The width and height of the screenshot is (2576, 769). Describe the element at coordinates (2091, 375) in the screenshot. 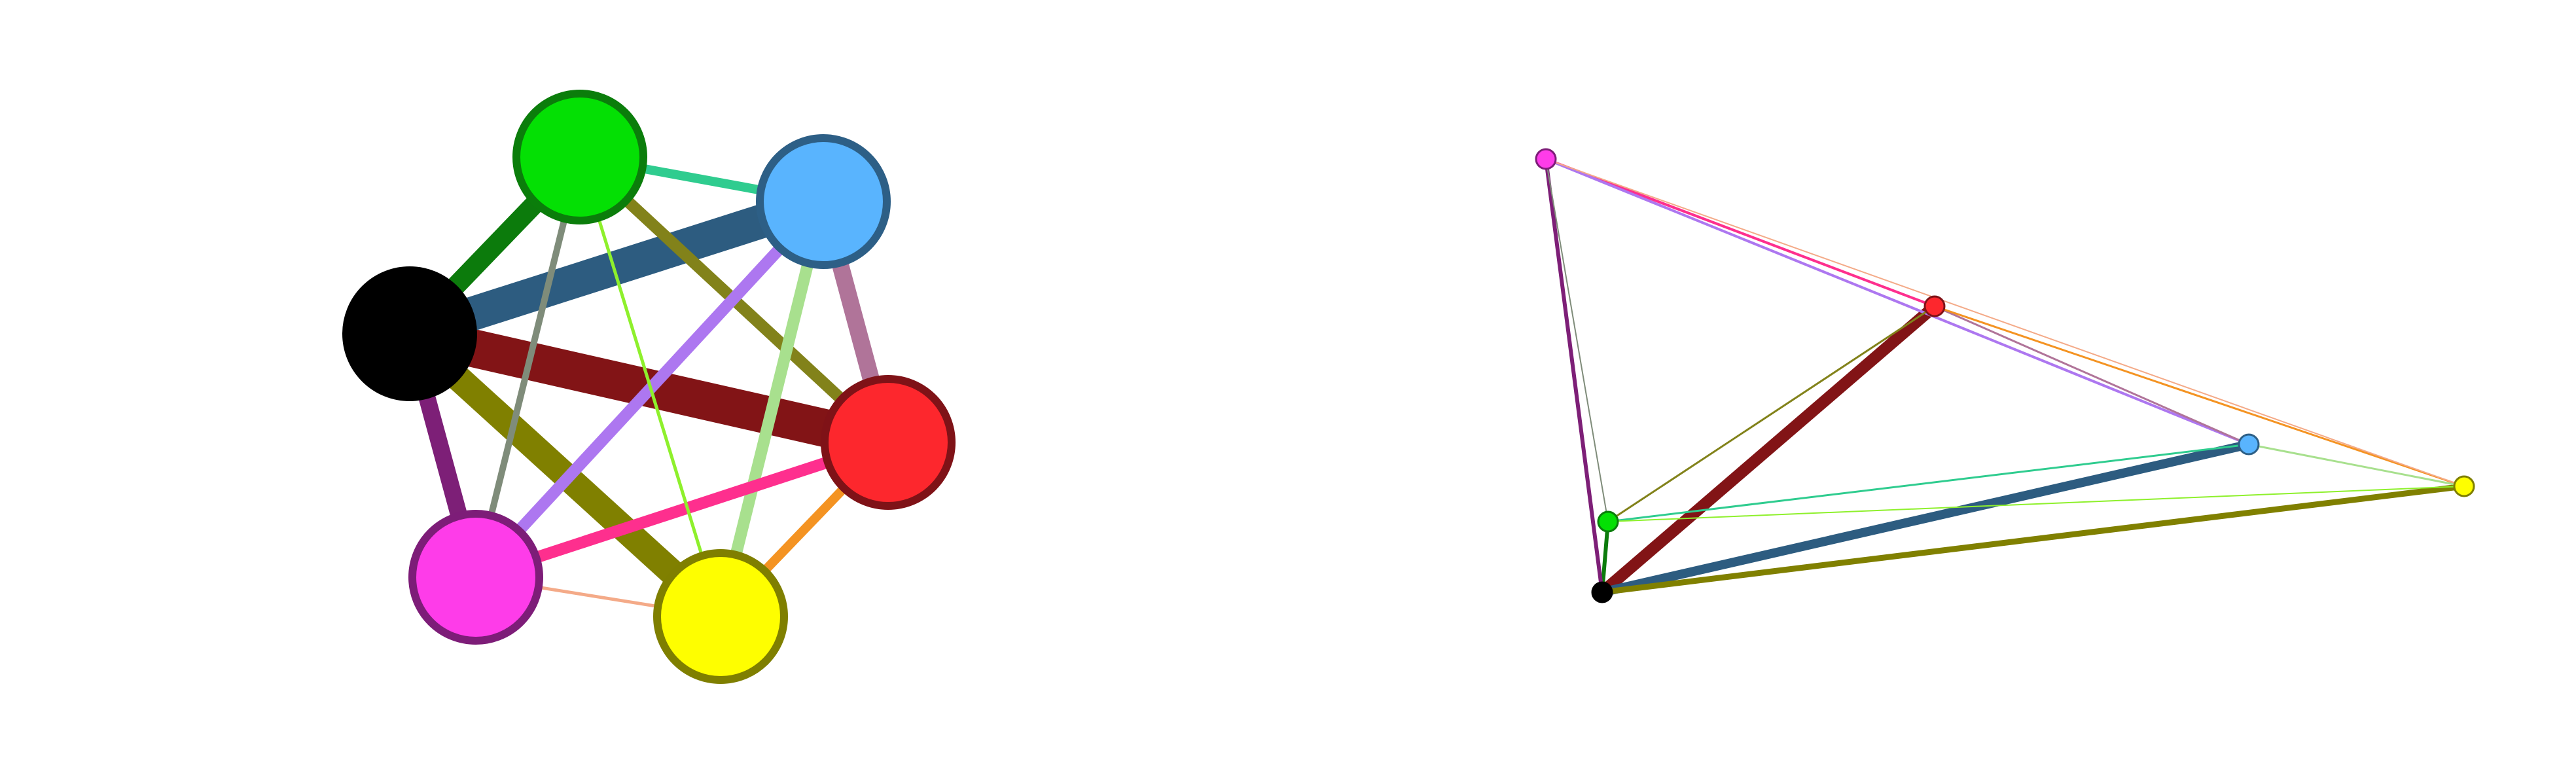

I see `edge-red-blue` at that location.